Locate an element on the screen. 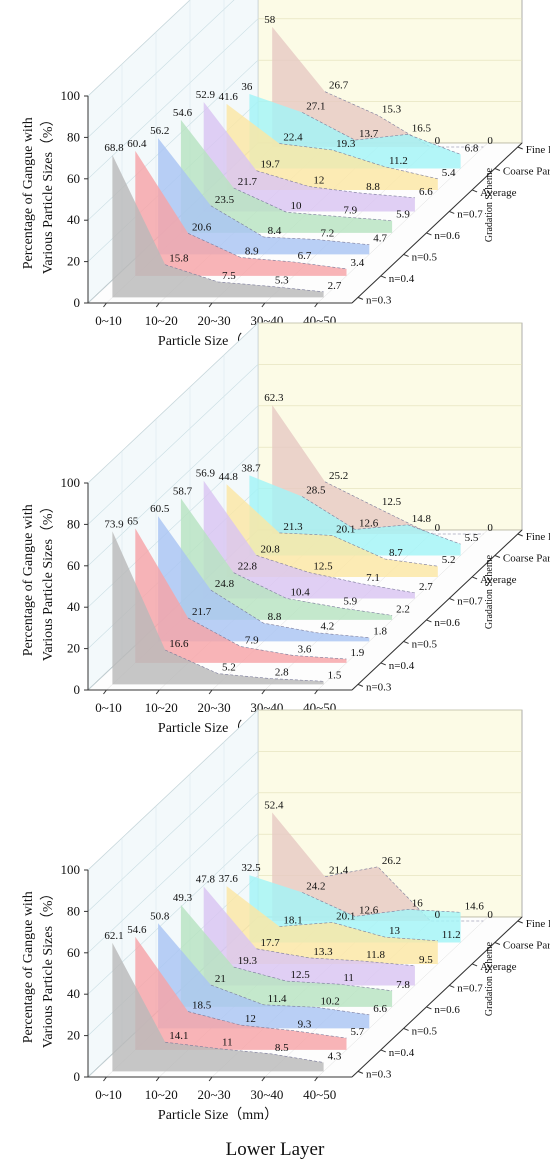 This screenshot has height=1159, width=550. data-label: 7.2 is located at coordinates (327, 234).